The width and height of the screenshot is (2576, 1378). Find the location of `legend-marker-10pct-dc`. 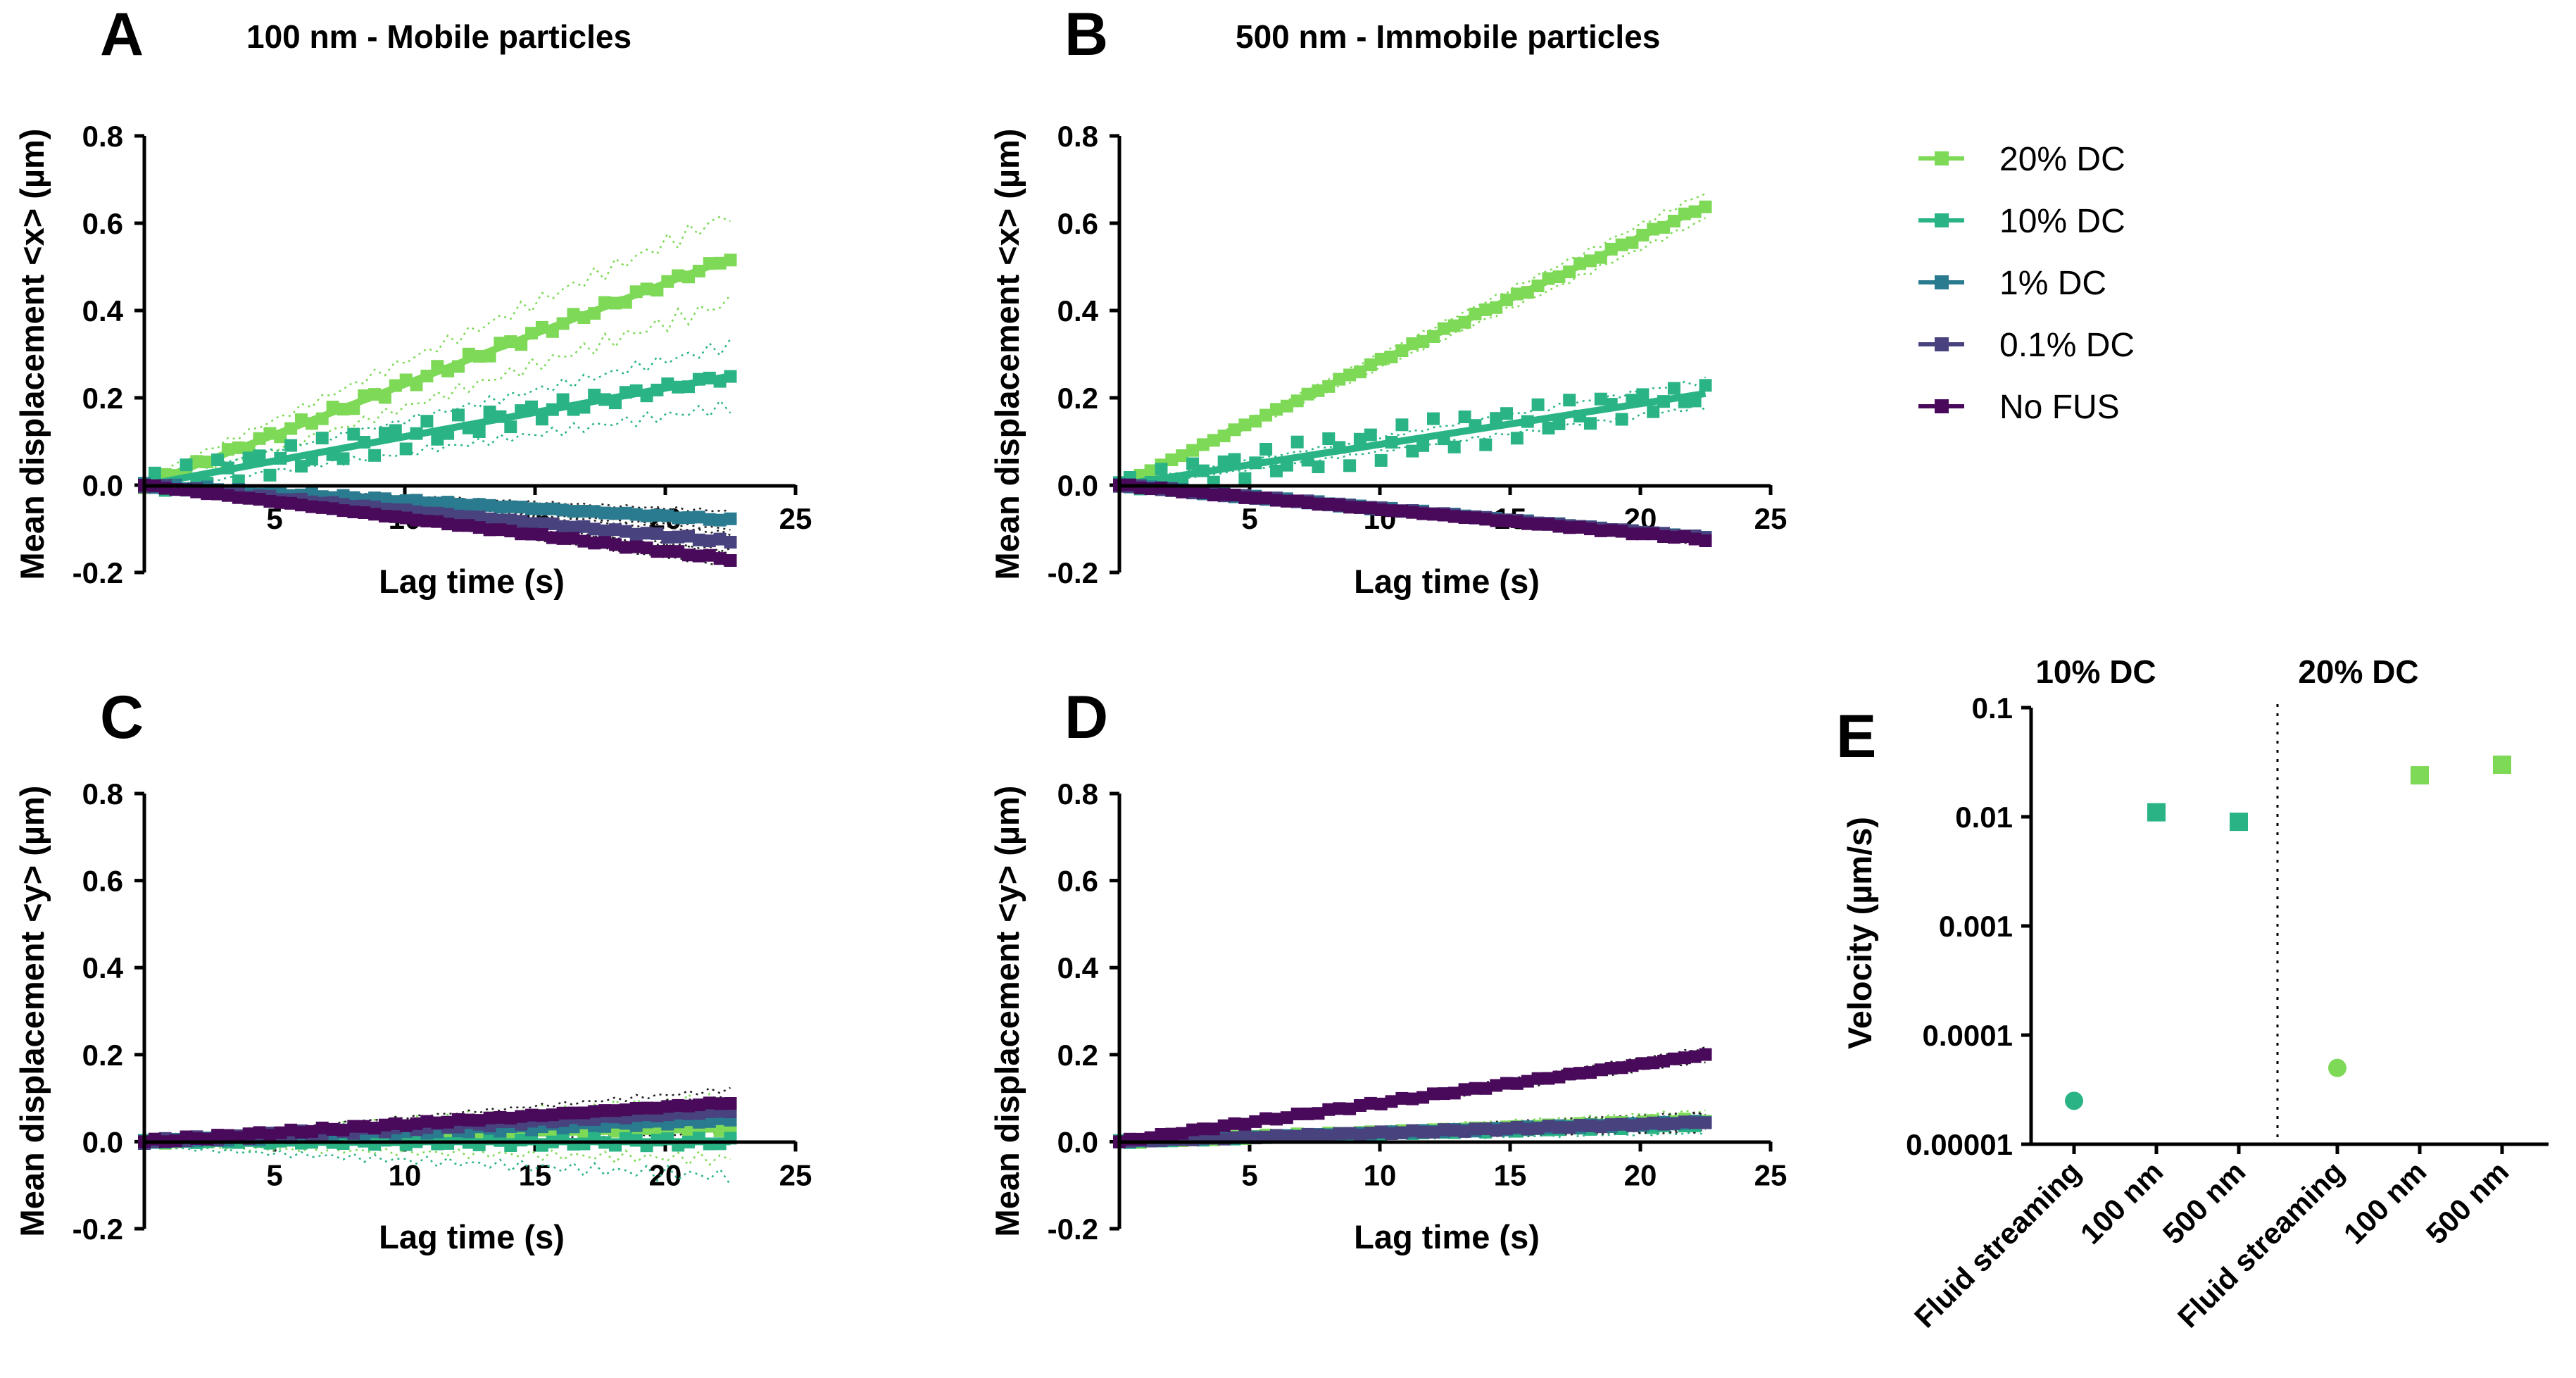

legend-marker-10pct-dc is located at coordinates (1942, 220).